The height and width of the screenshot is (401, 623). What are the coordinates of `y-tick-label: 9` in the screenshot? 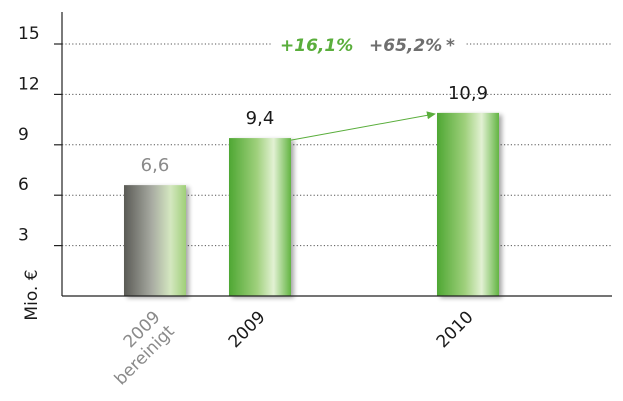 It's located at (23, 135).